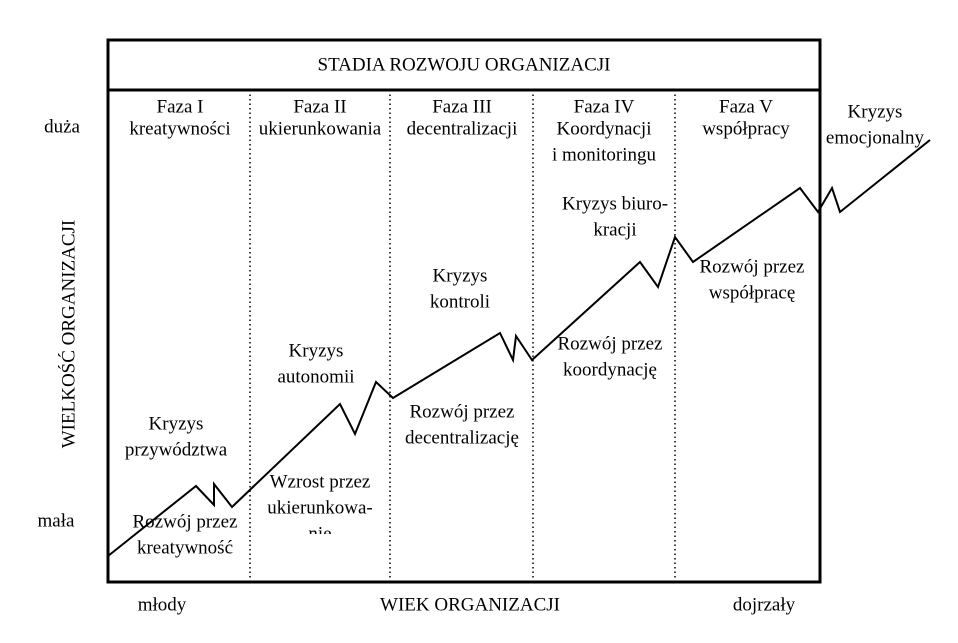 This screenshot has height=643, width=958. Describe the element at coordinates (462, 128) in the screenshot. I see `phase-desc: decentralizacji` at that location.